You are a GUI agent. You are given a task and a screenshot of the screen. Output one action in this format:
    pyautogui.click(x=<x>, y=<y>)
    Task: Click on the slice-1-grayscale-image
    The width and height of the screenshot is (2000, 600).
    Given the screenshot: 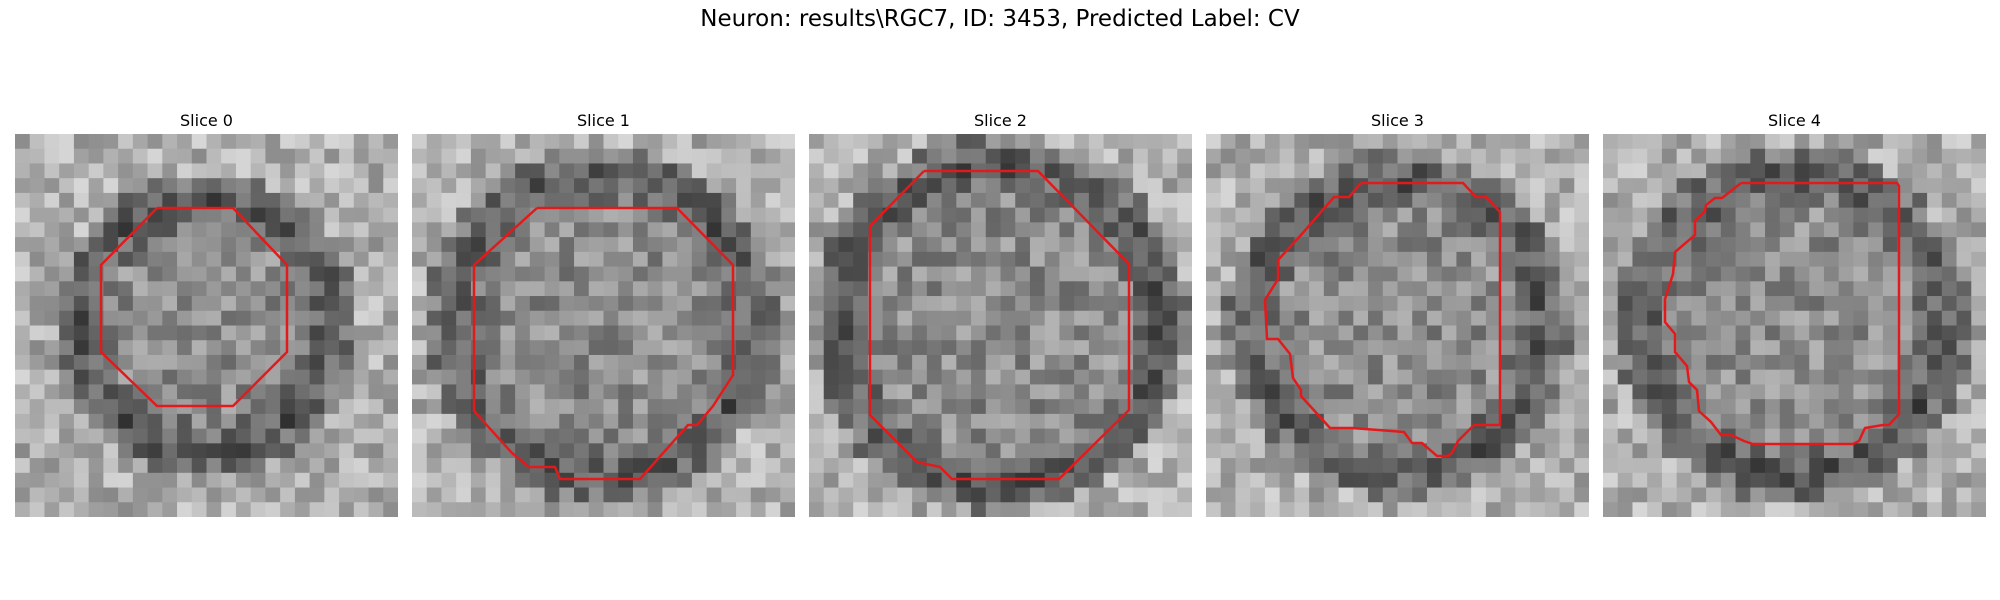 What is the action you would take?
    pyautogui.click(x=603, y=325)
    